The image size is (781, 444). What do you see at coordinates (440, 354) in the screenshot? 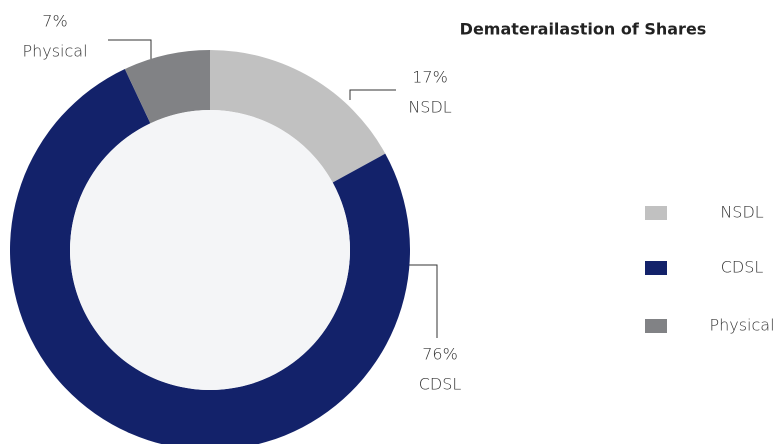
I see `data-label: 76%` at bounding box center [440, 354].